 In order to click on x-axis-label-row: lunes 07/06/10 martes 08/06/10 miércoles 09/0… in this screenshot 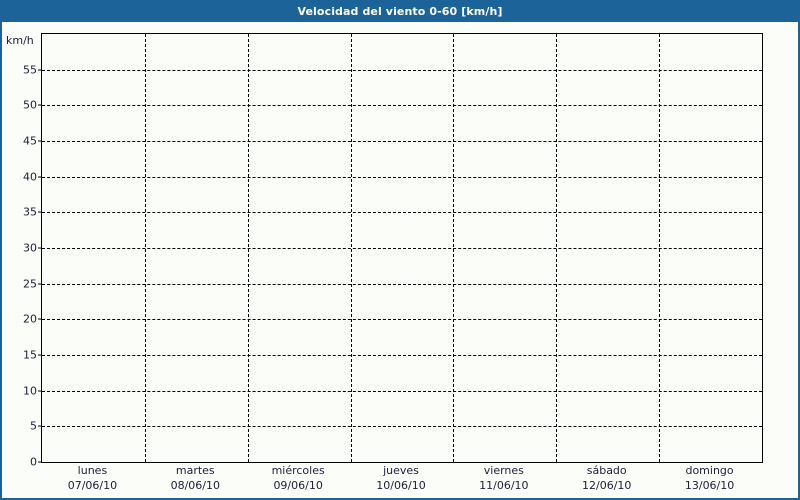, I will do `click(402, 480)`.